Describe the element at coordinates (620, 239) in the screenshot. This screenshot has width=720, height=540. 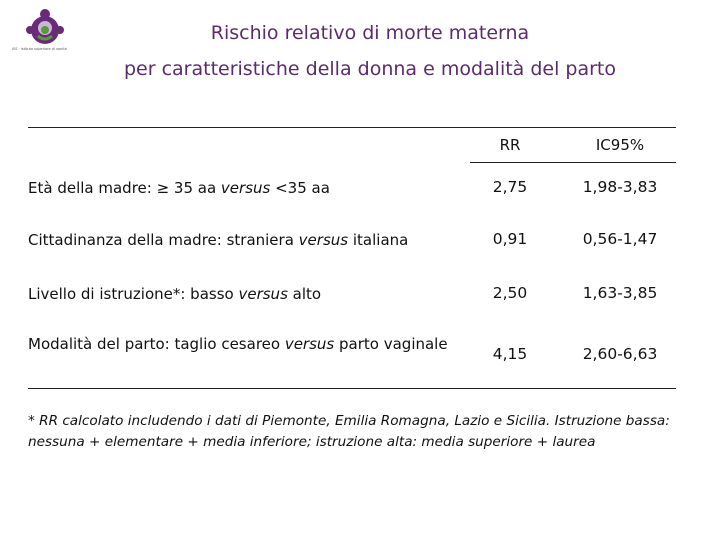
I see `table-cell-ci: 0,56-1,47` at that location.